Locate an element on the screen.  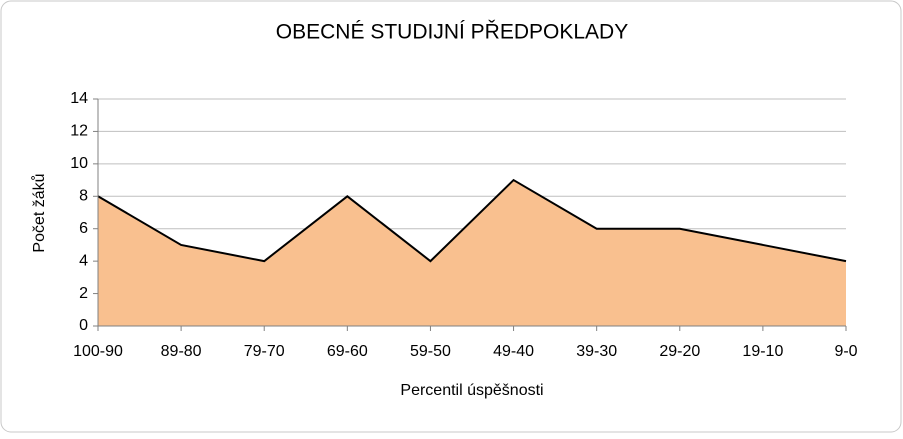
x-tick-label: 29-20 is located at coordinates (679, 351).